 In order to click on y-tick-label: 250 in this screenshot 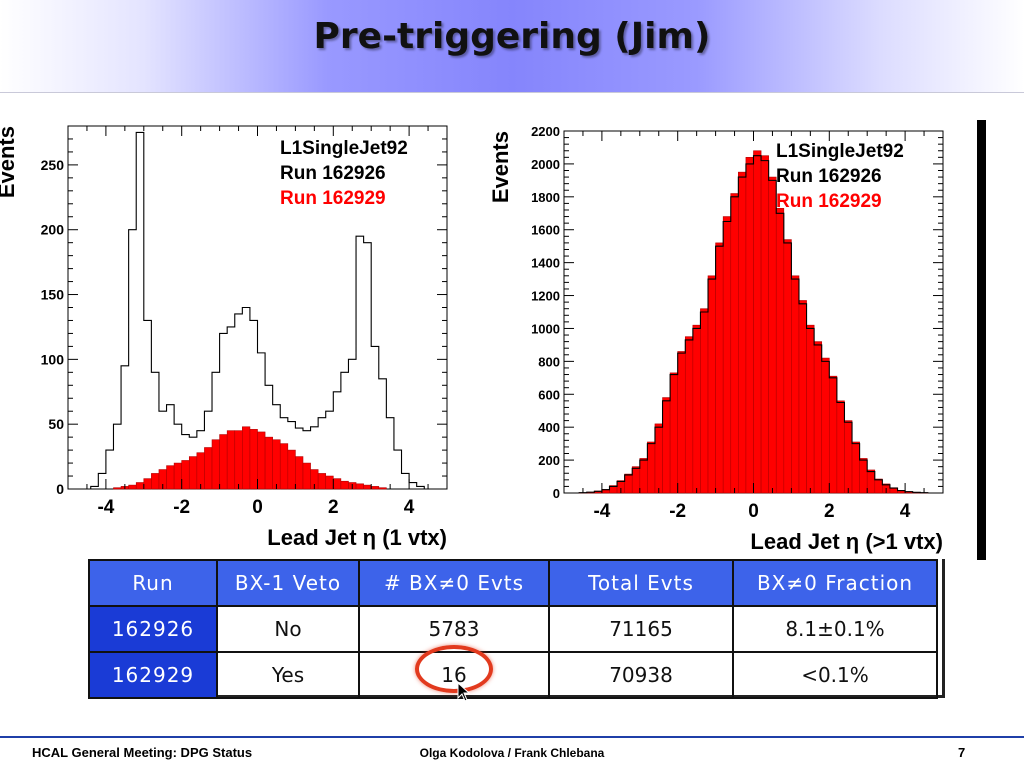, I will do `click(53, 165)`.